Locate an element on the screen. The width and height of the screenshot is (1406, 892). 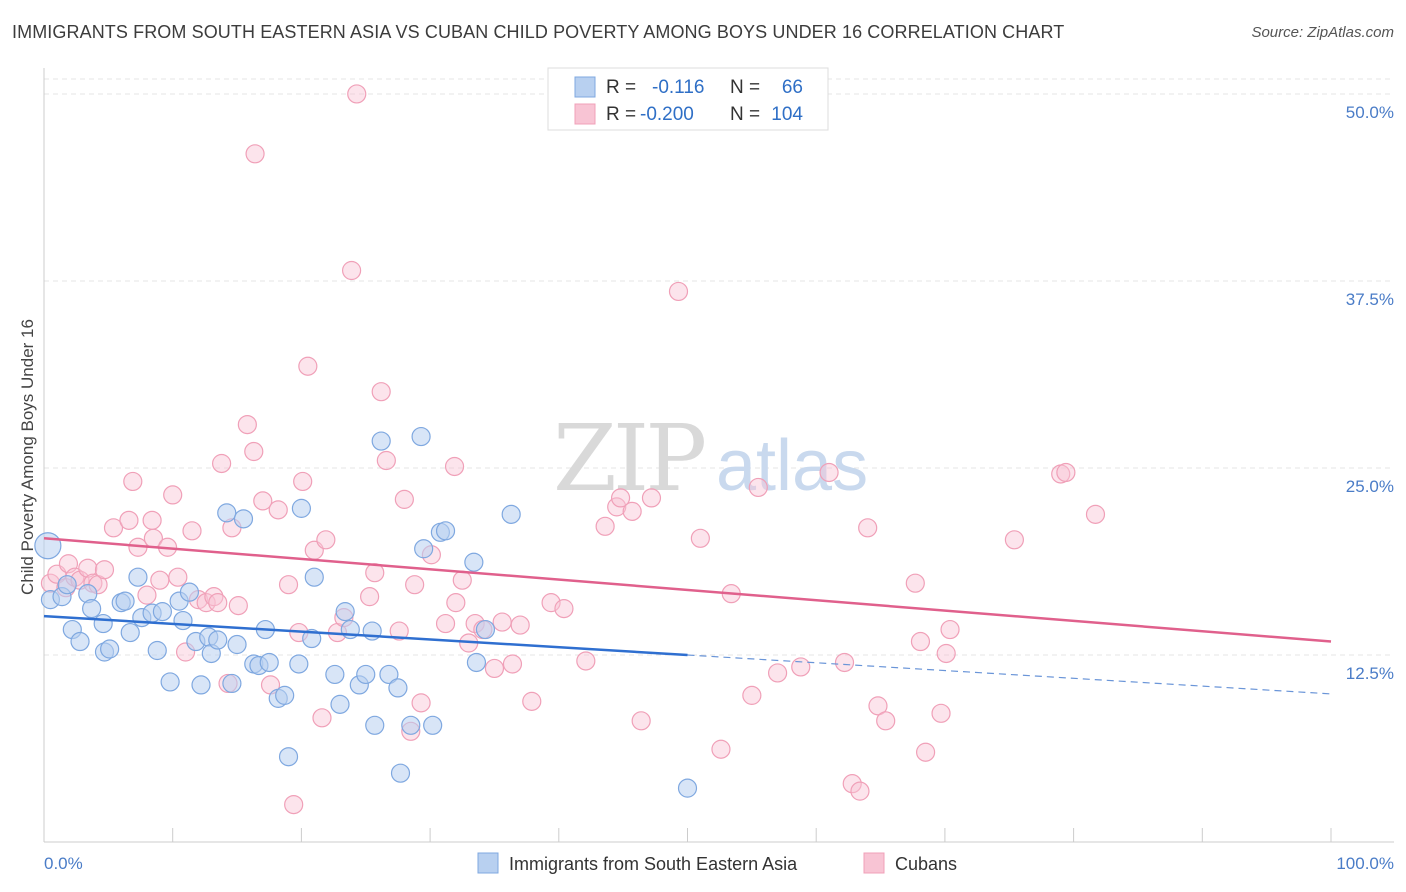
legend-n-label-cubans: N = is located at coordinates (745, 114).